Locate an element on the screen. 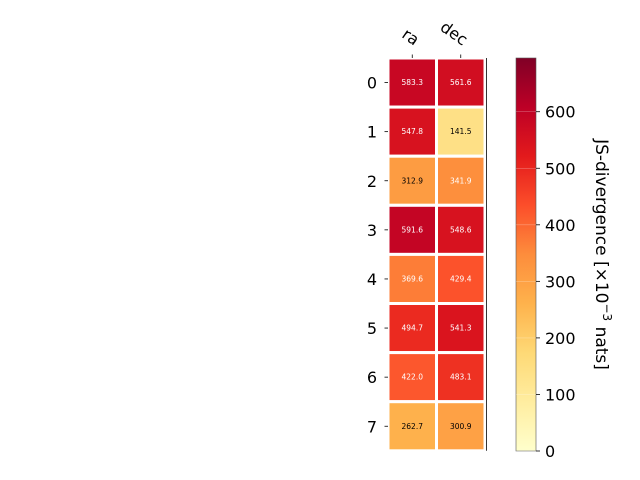 The image size is (640, 480). row-tick-label: 1 is located at coordinates (372, 132).